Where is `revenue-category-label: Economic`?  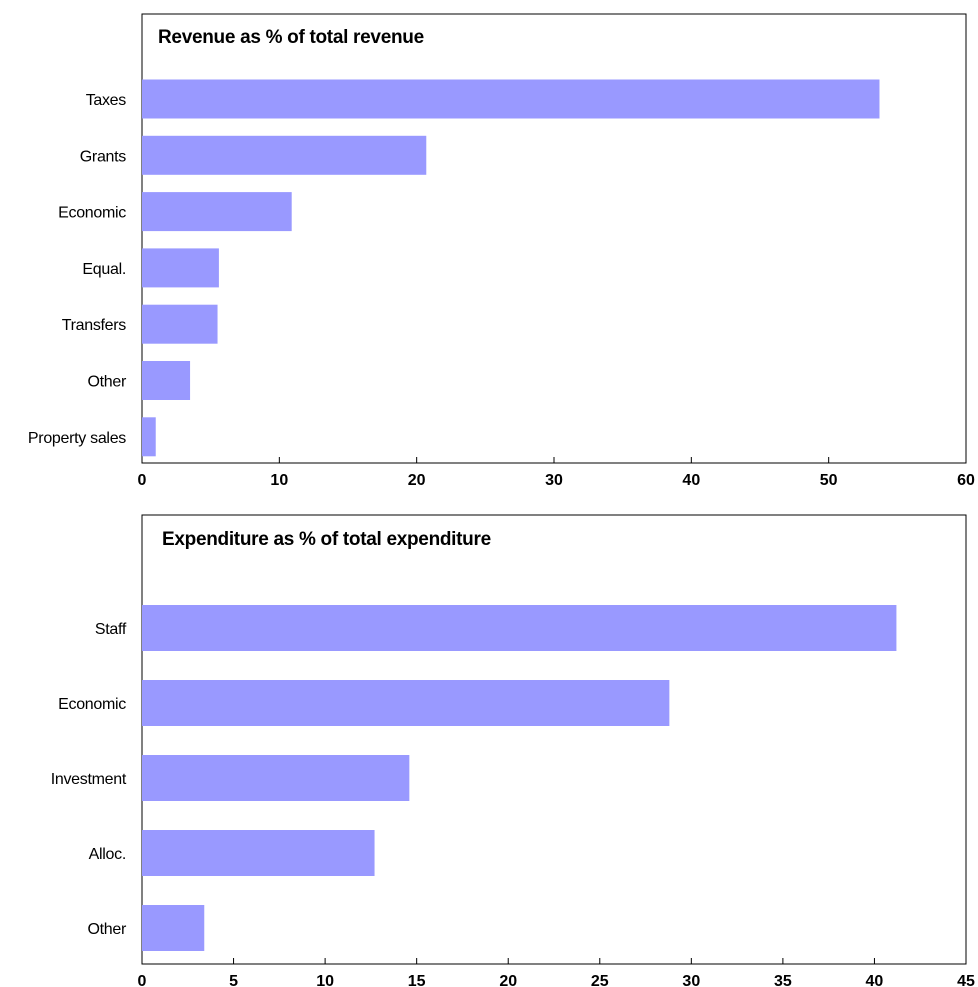
revenue-category-label: Economic is located at coordinates (92, 213).